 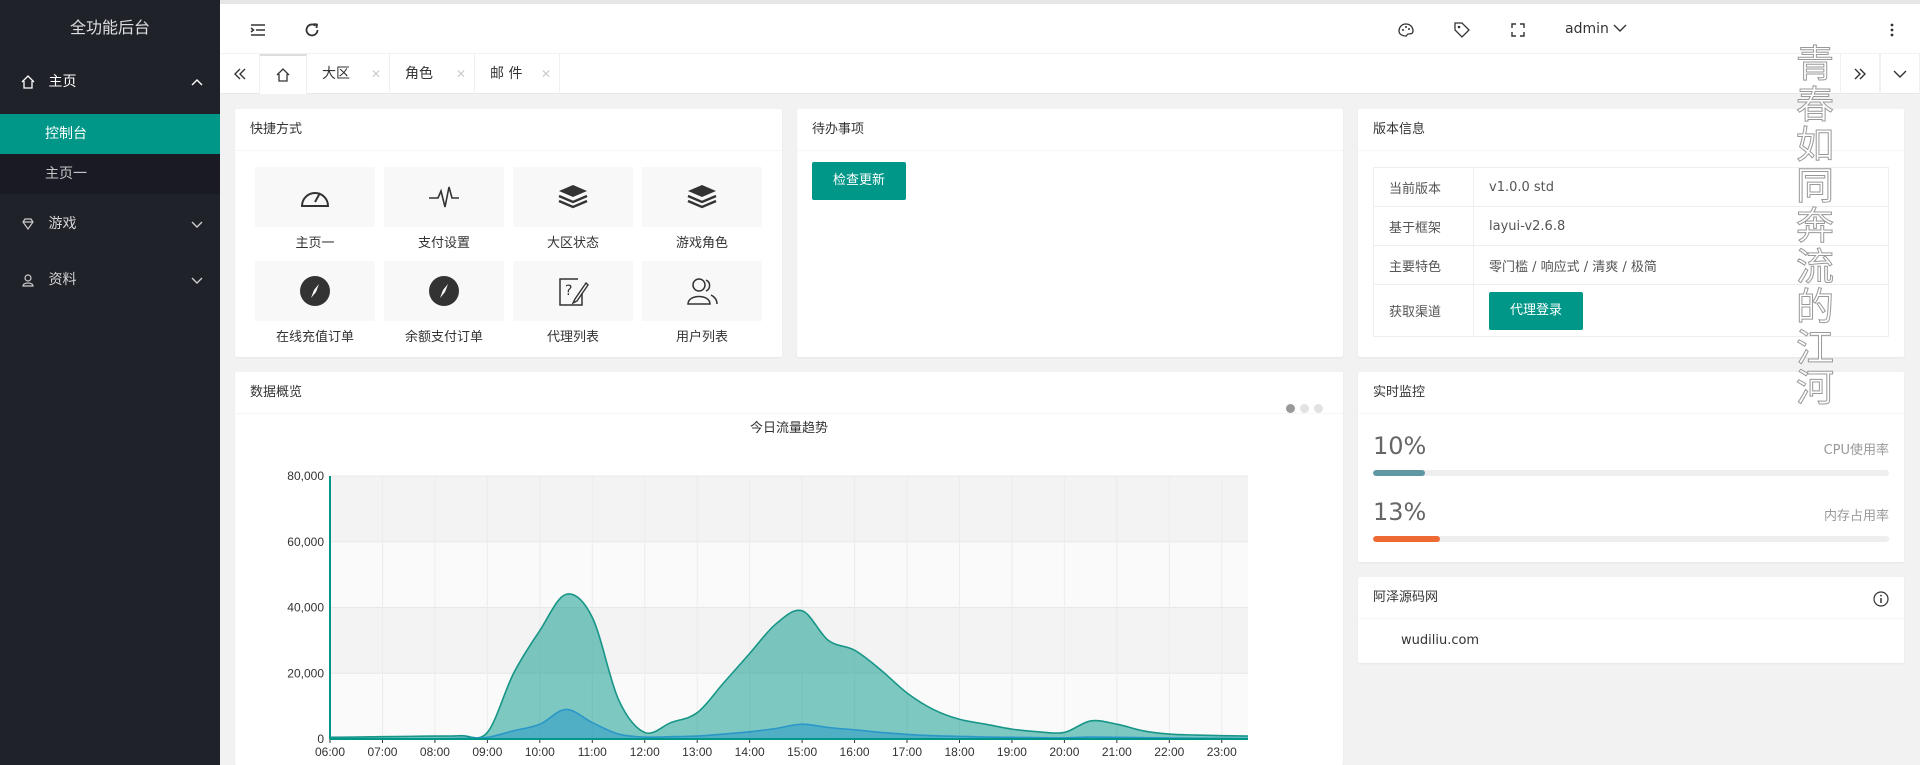 I want to click on x-tick-label: 22:00, so click(x=1169, y=752).